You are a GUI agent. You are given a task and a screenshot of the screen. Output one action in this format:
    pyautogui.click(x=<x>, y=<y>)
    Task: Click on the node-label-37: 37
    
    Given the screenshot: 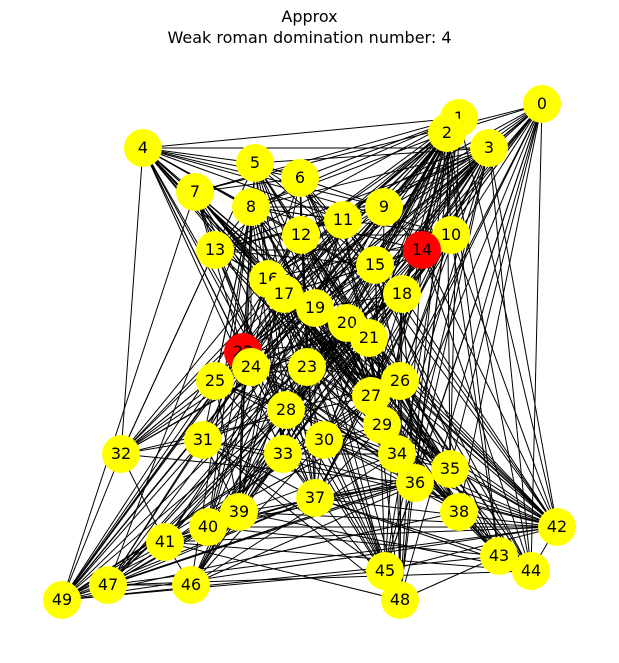 What is the action you would take?
    pyautogui.click(x=315, y=497)
    